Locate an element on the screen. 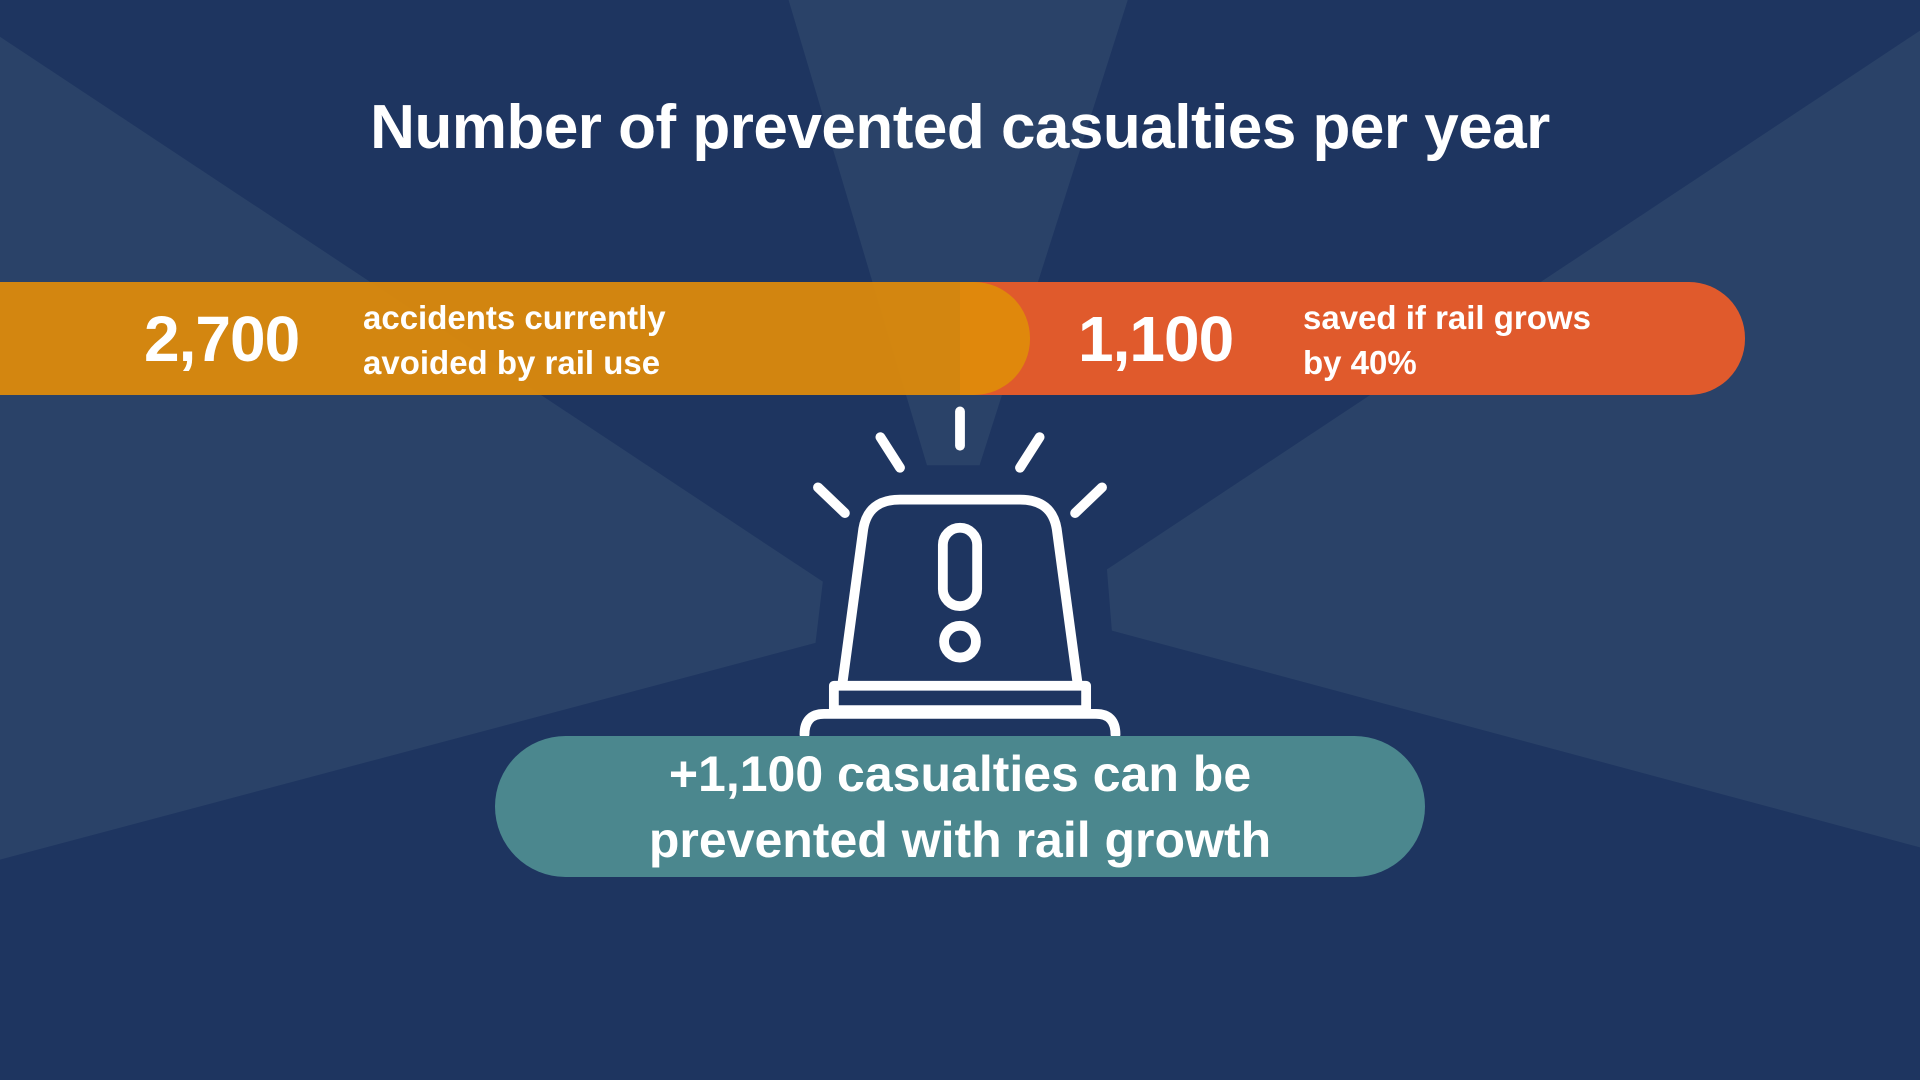 This screenshot has height=1080, width=1920. growth-value: 1,100 is located at coordinates (1156, 339).